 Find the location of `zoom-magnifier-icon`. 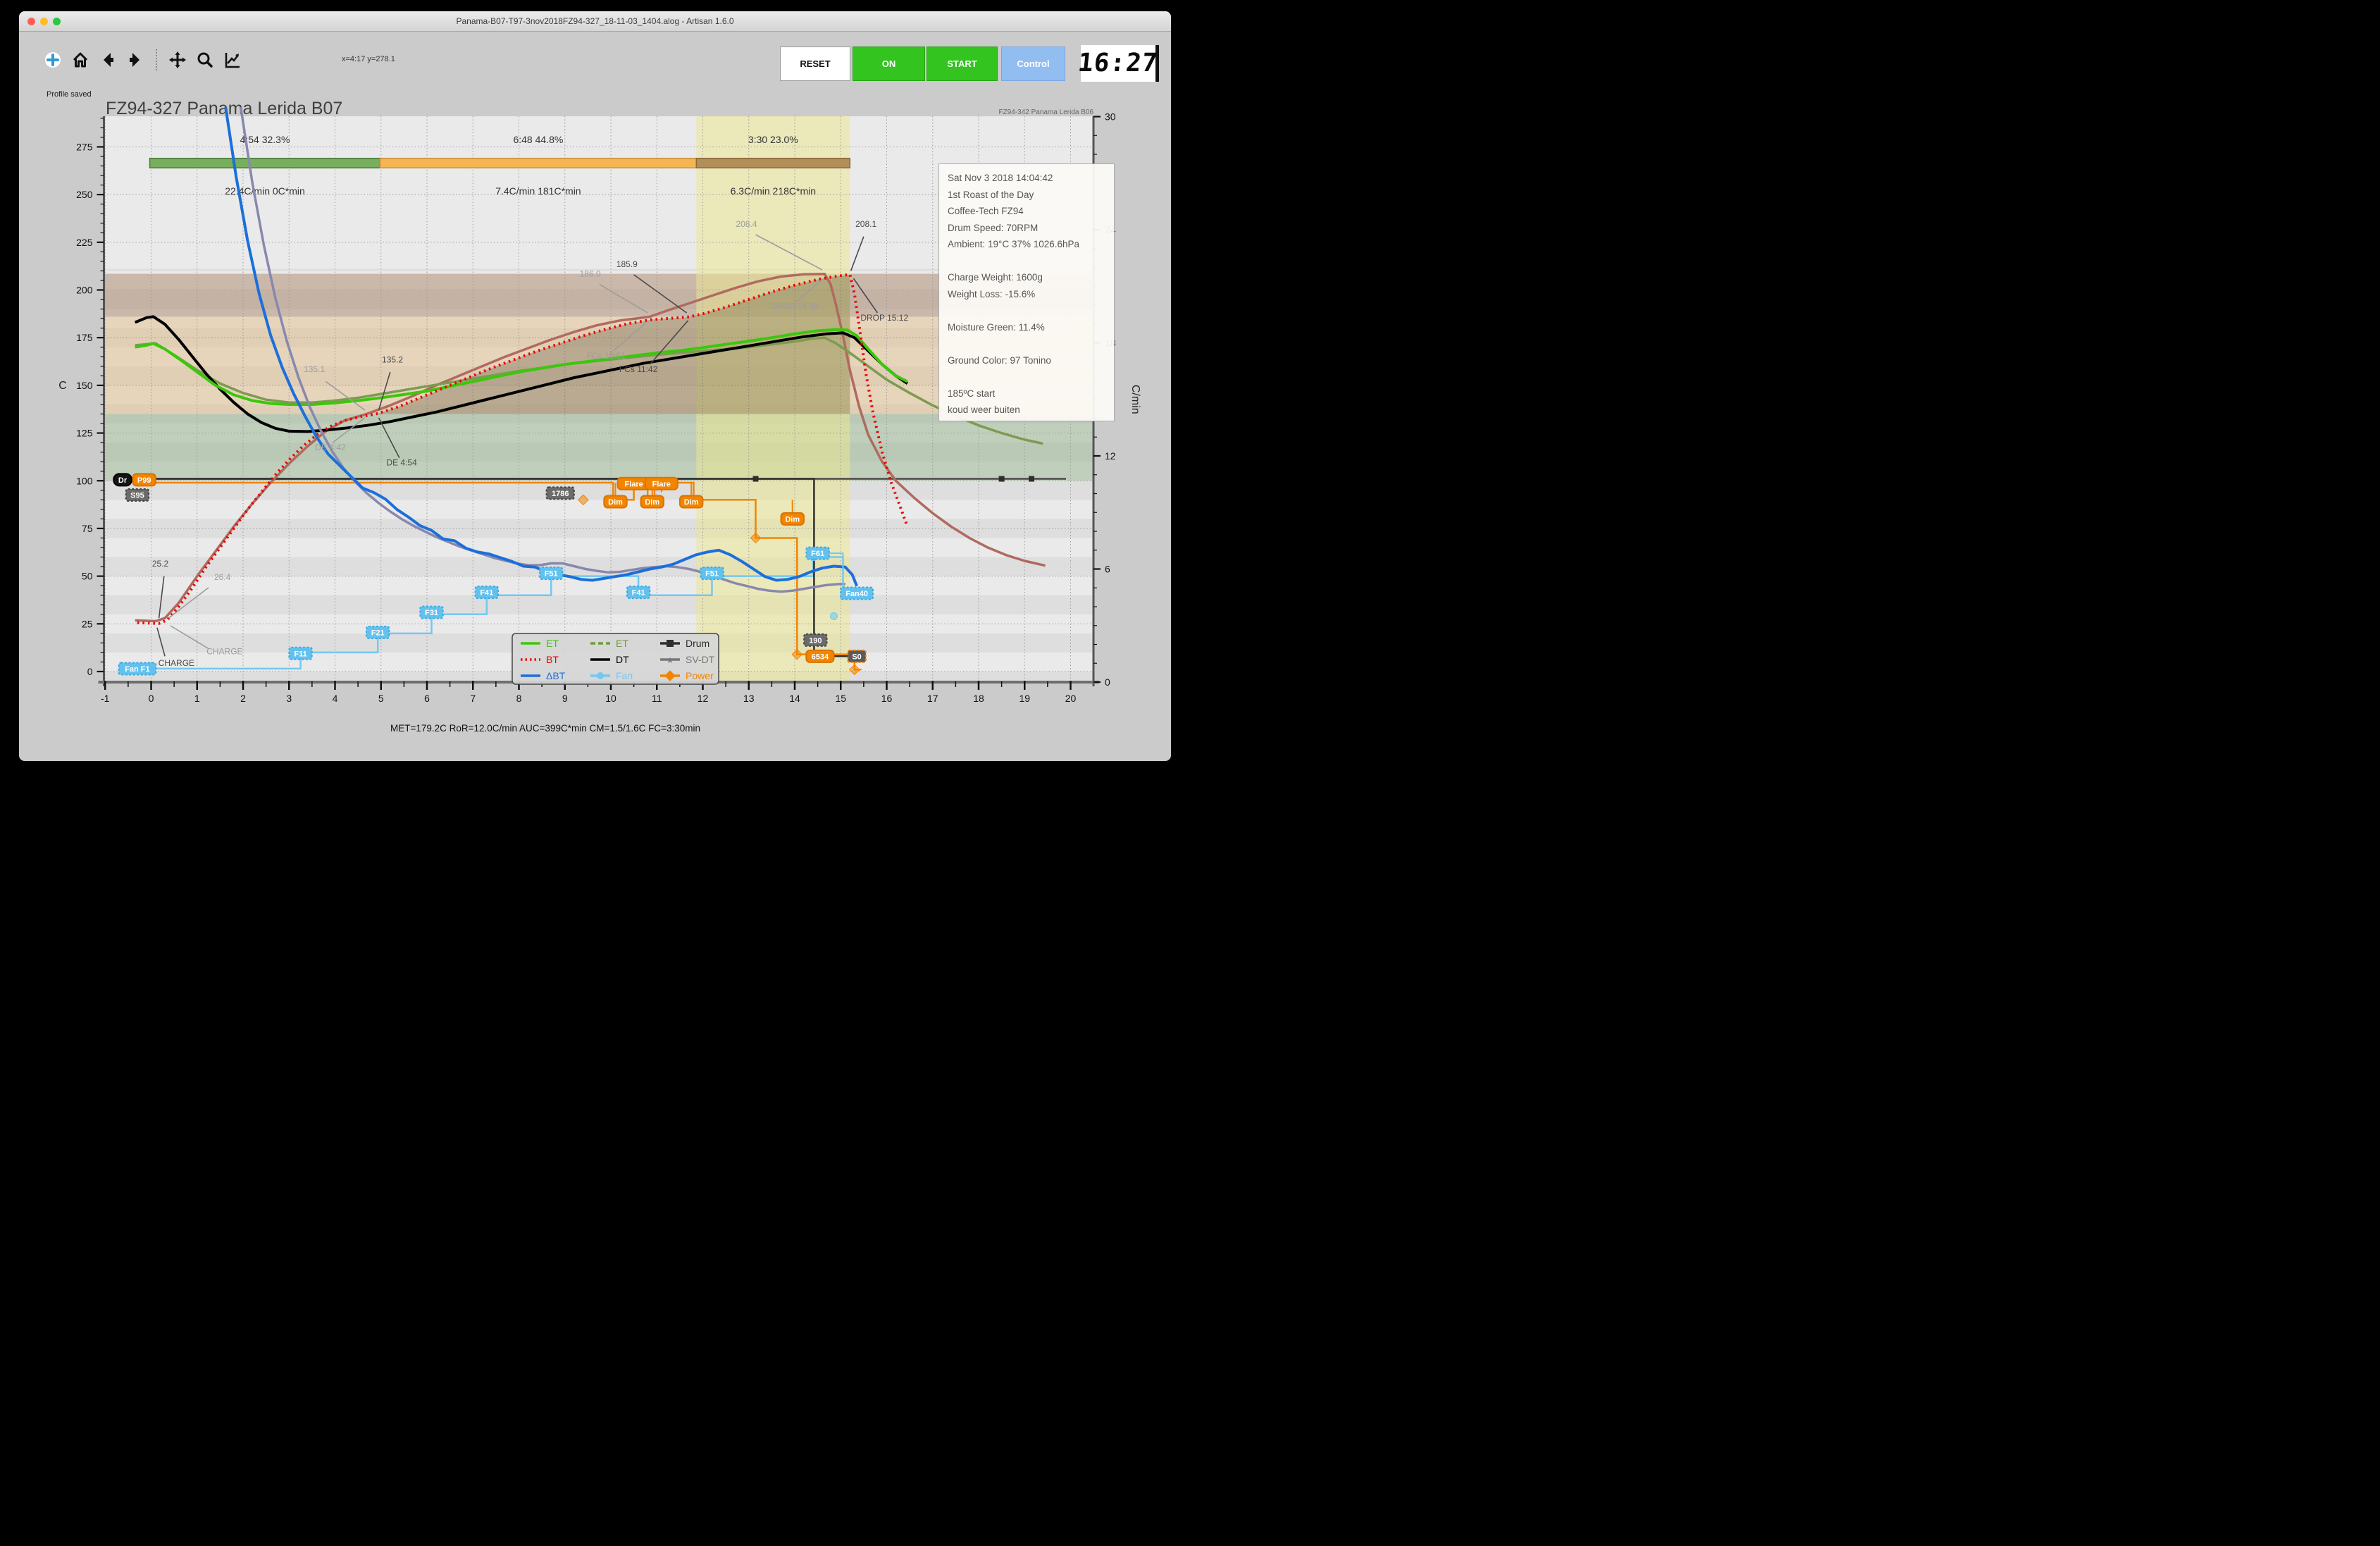

zoom-magnifier-icon is located at coordinates (205, 59).